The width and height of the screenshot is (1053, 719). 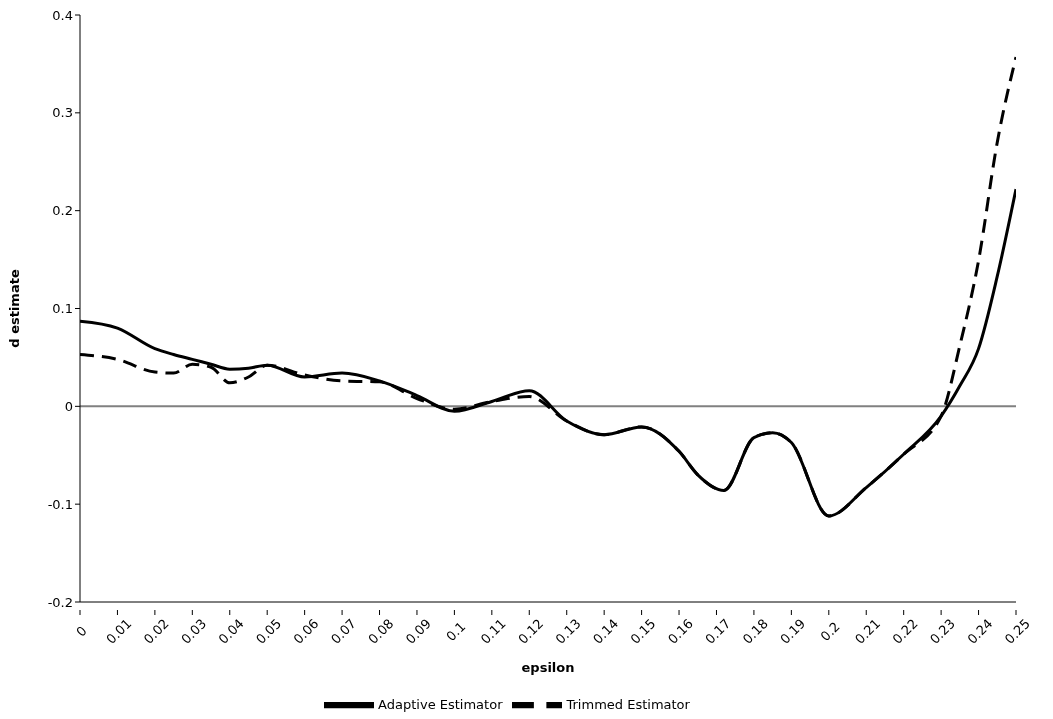 What do you see at coordinates (456, 631) in the screenshot?
I see `x-tick-label: 0.1` at bounding box center [456, 631].